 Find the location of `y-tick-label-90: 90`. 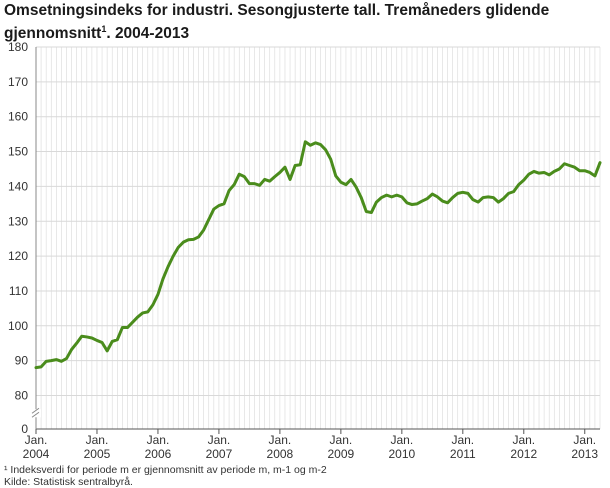

y-tick-label-90: 90 is located at coordinates (22, 361).